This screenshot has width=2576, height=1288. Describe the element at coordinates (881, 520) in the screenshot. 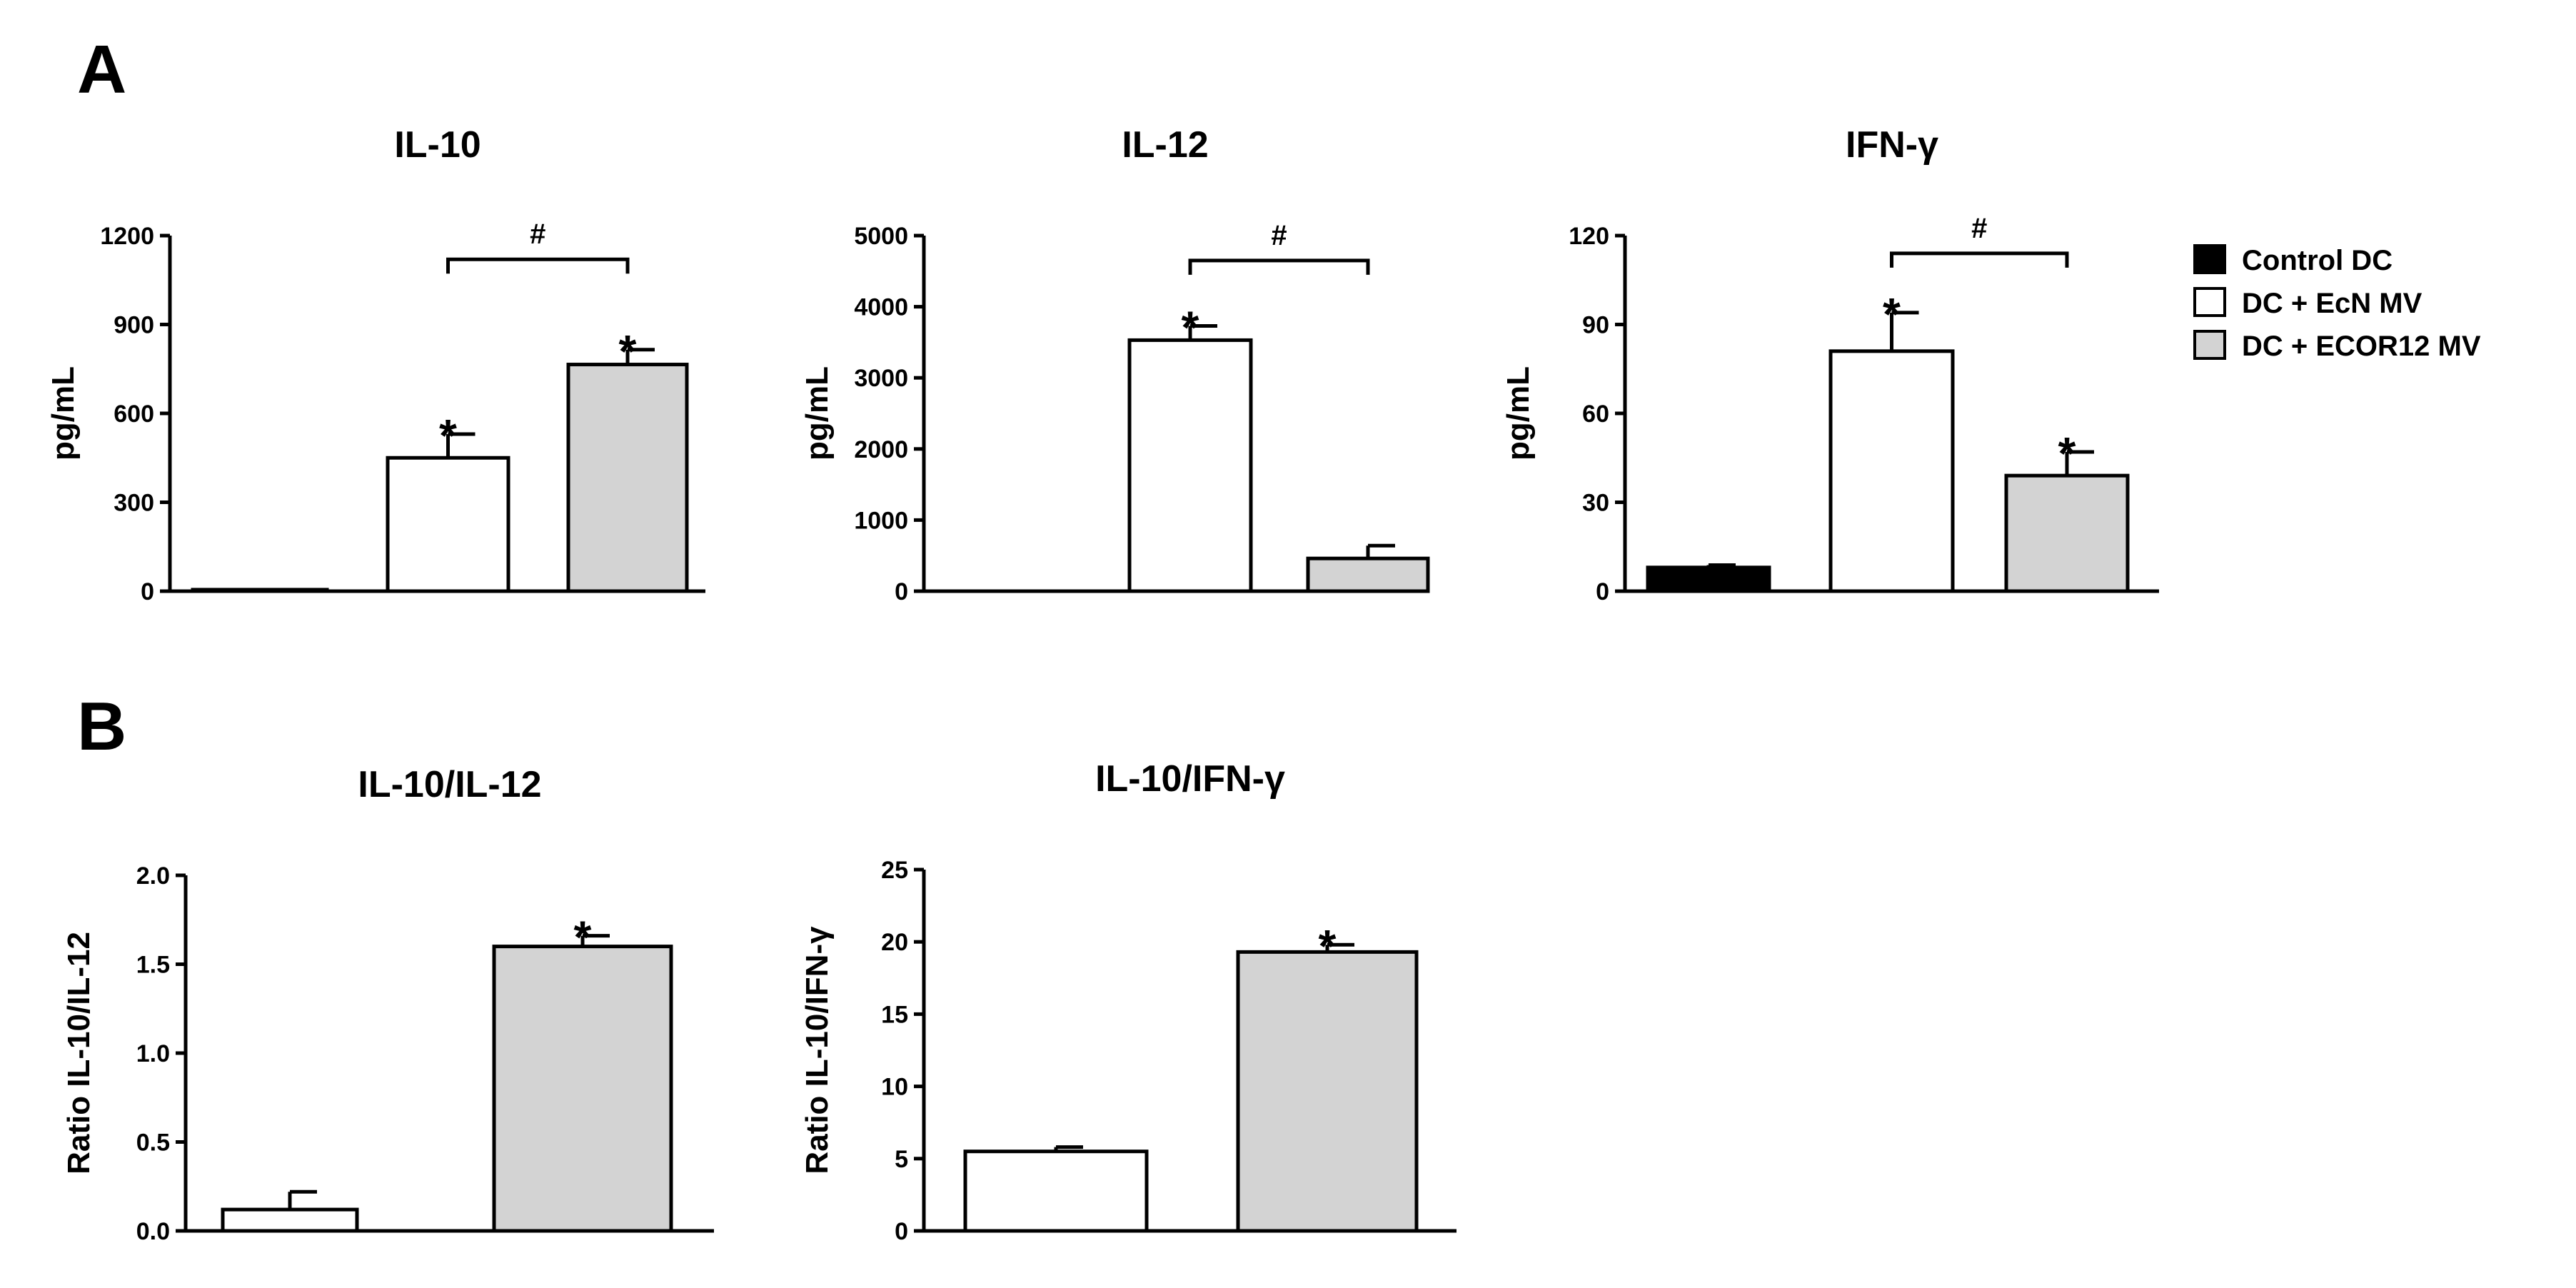

I see `y-tick-label: 1000` at that location.